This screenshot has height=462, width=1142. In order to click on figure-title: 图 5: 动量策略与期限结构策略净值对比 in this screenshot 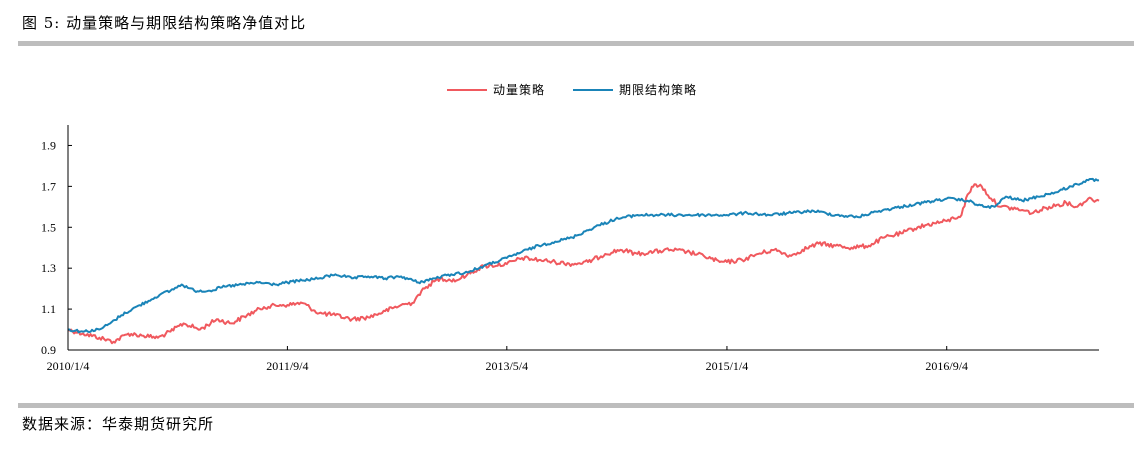, I will do `click(164, 23)`.